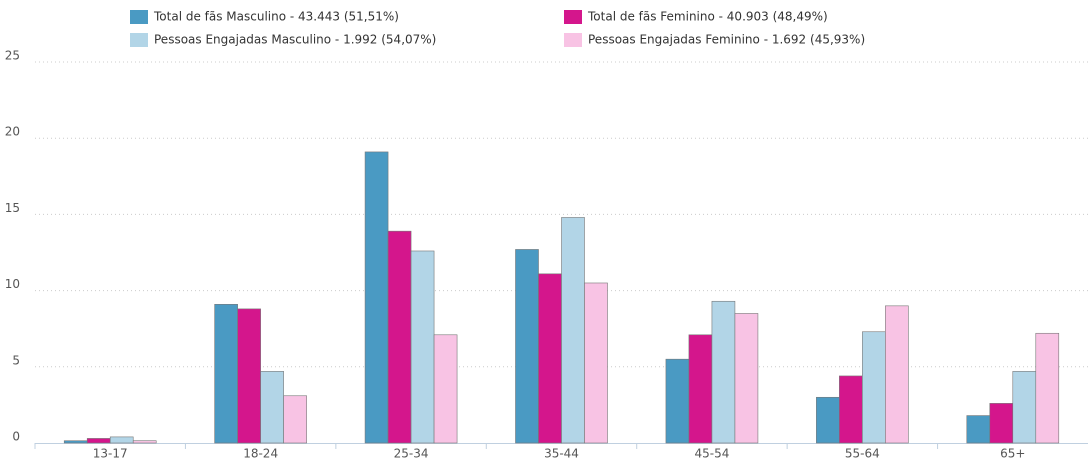 The image size is (1088, 463). I want to click on x-tick-label: 65+, so click(1012, 454).